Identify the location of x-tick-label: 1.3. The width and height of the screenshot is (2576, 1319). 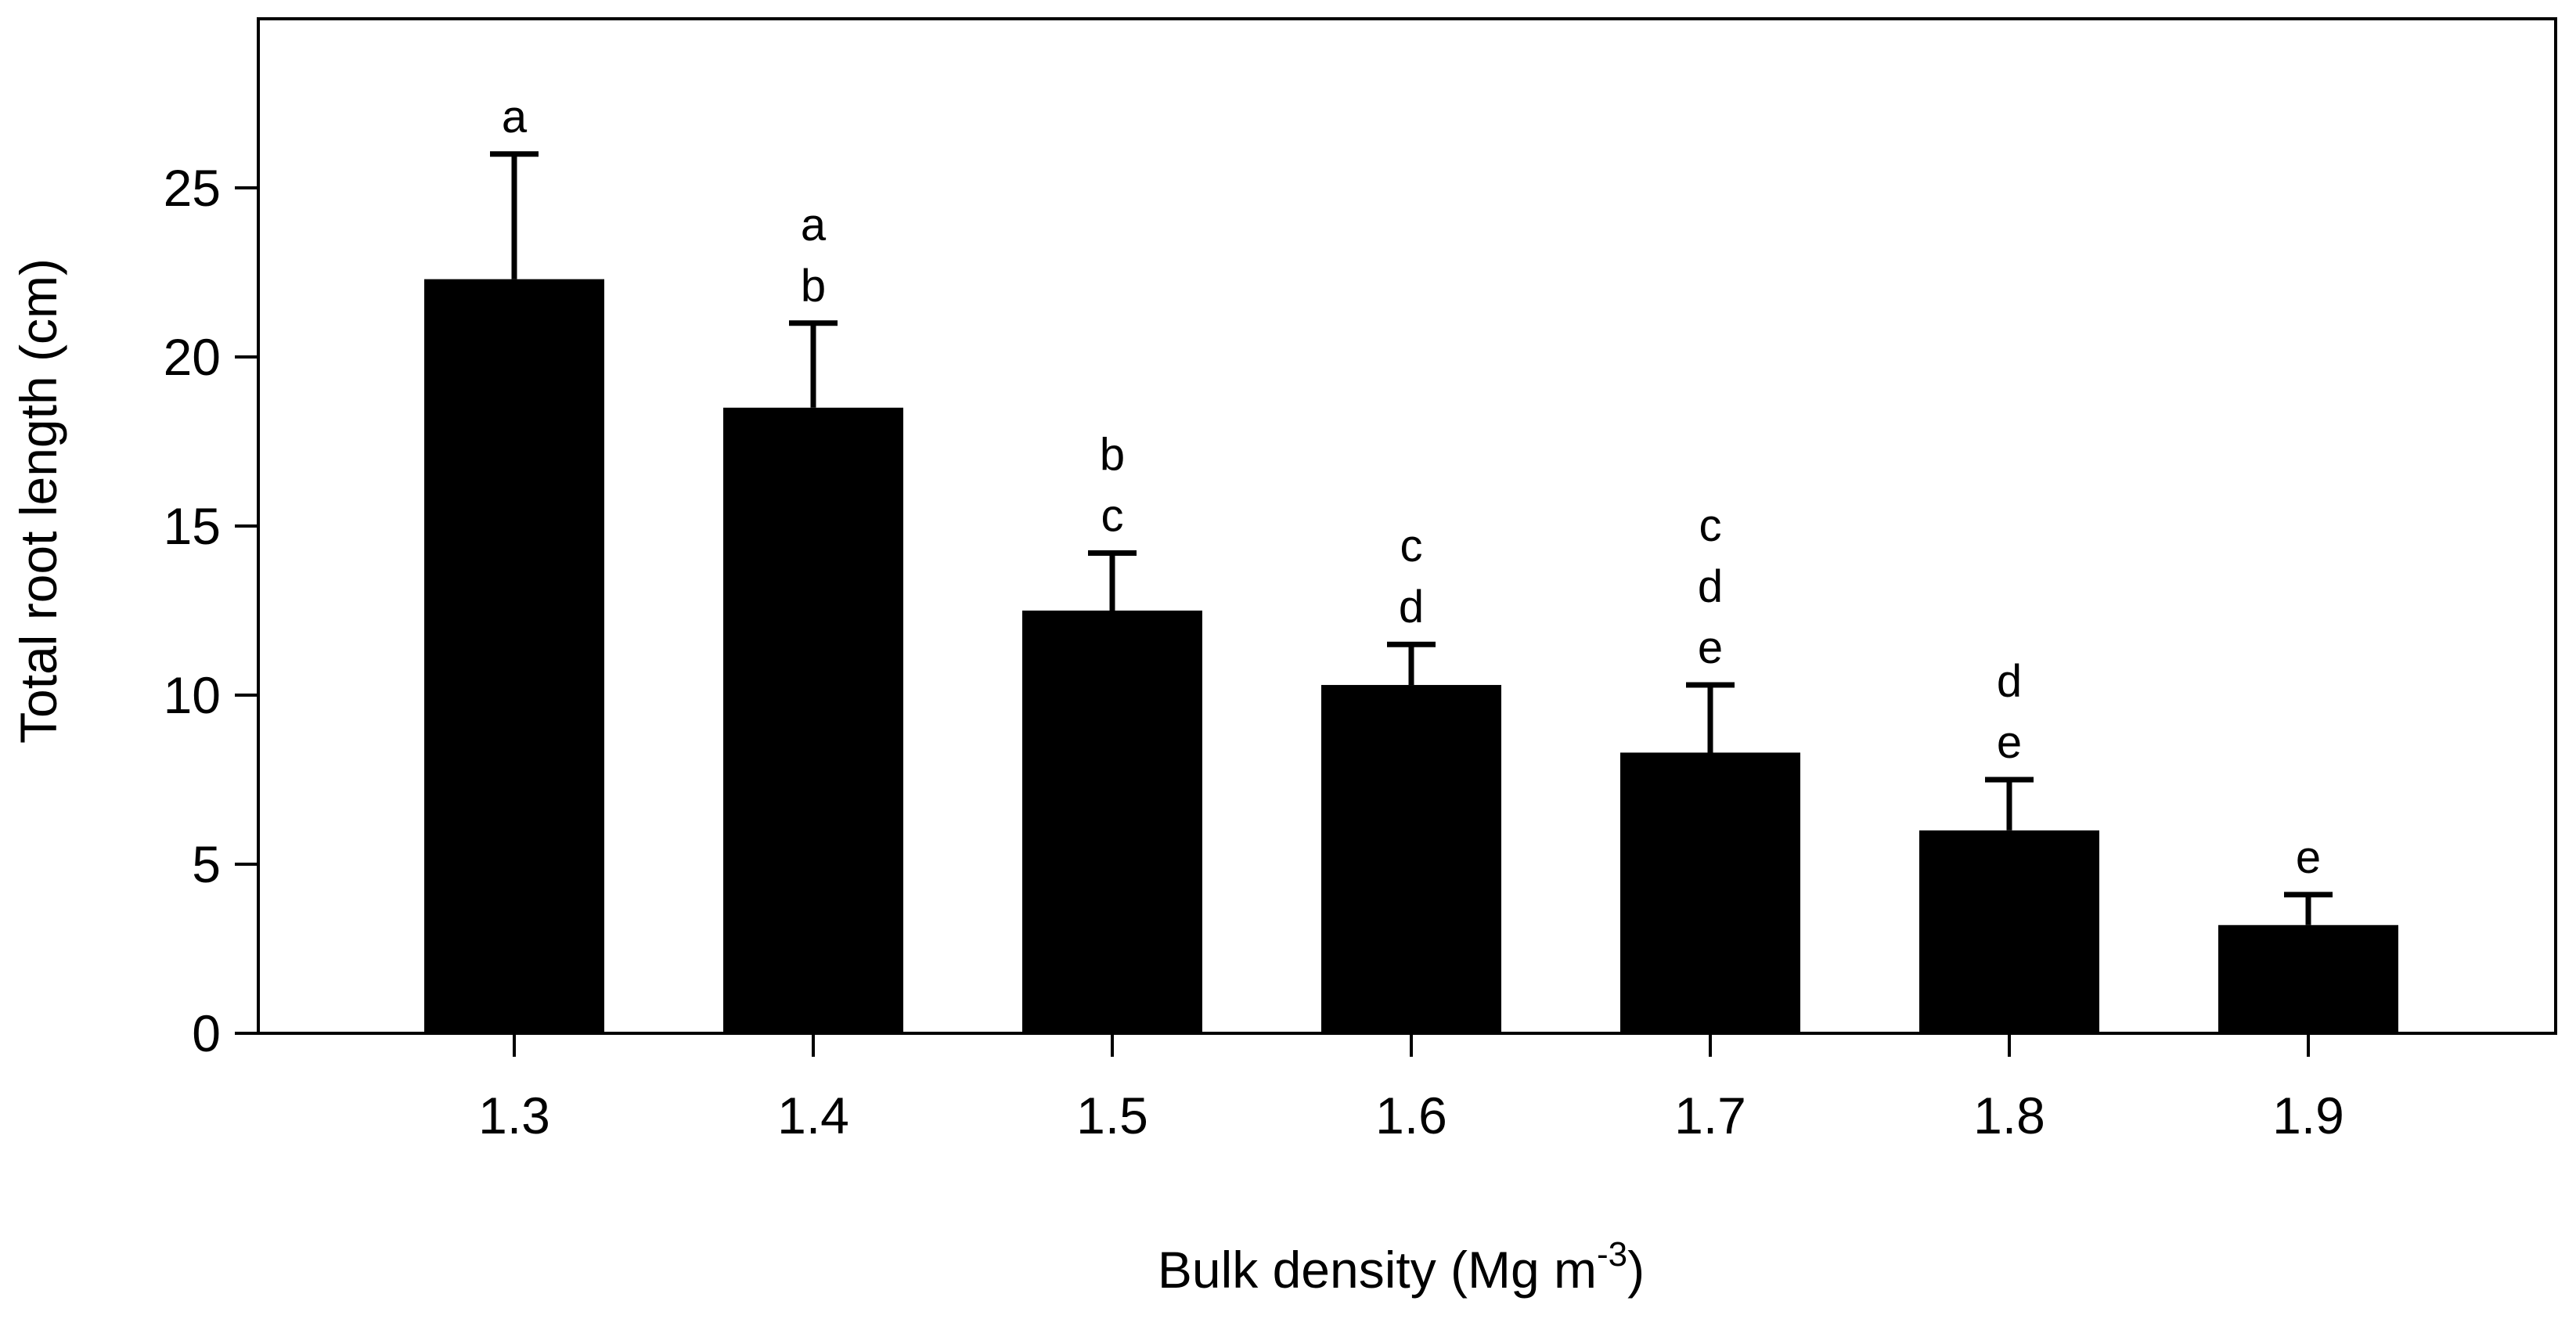
(514, 1115).